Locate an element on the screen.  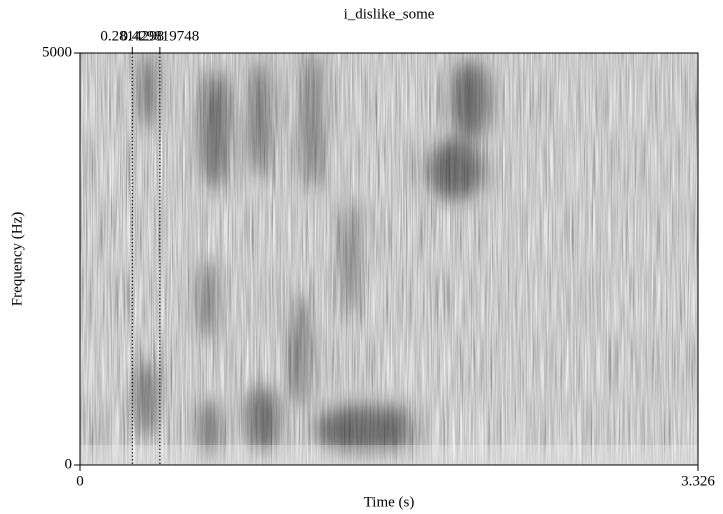
y-tick-label: 5000 is located at coordinates (57, 52).